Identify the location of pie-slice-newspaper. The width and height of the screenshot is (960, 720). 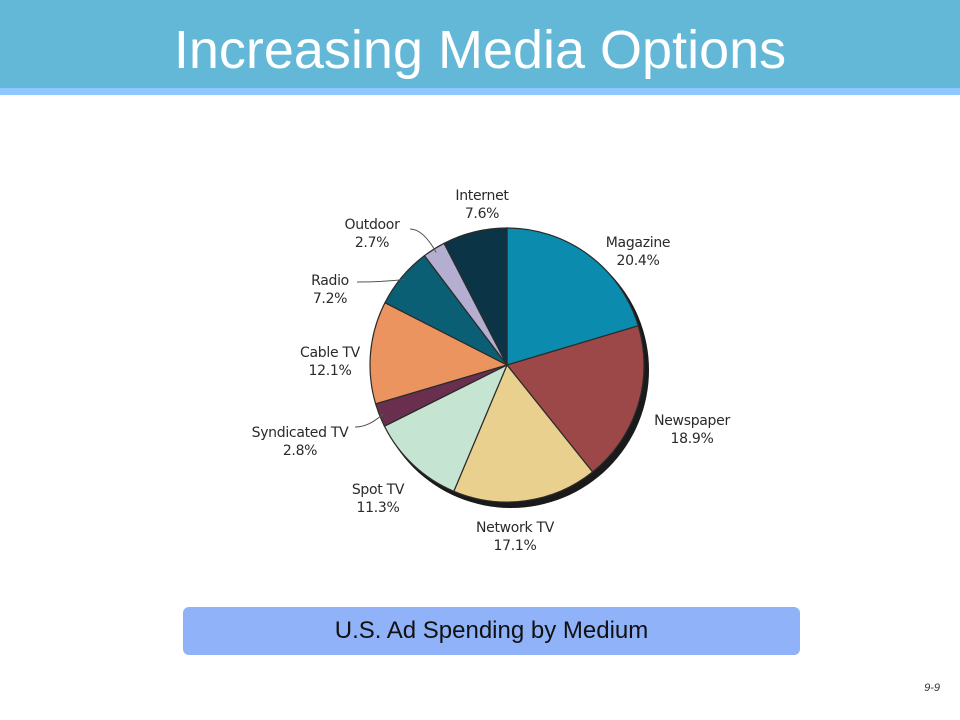
(575, 399).